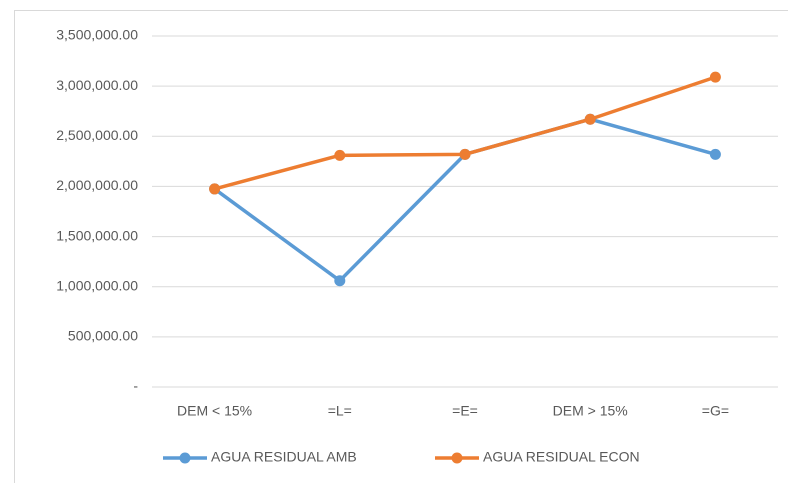 The image size is (788, 483). I want to click on y-tick-label: 3,000,000.00, so click(97, 85).